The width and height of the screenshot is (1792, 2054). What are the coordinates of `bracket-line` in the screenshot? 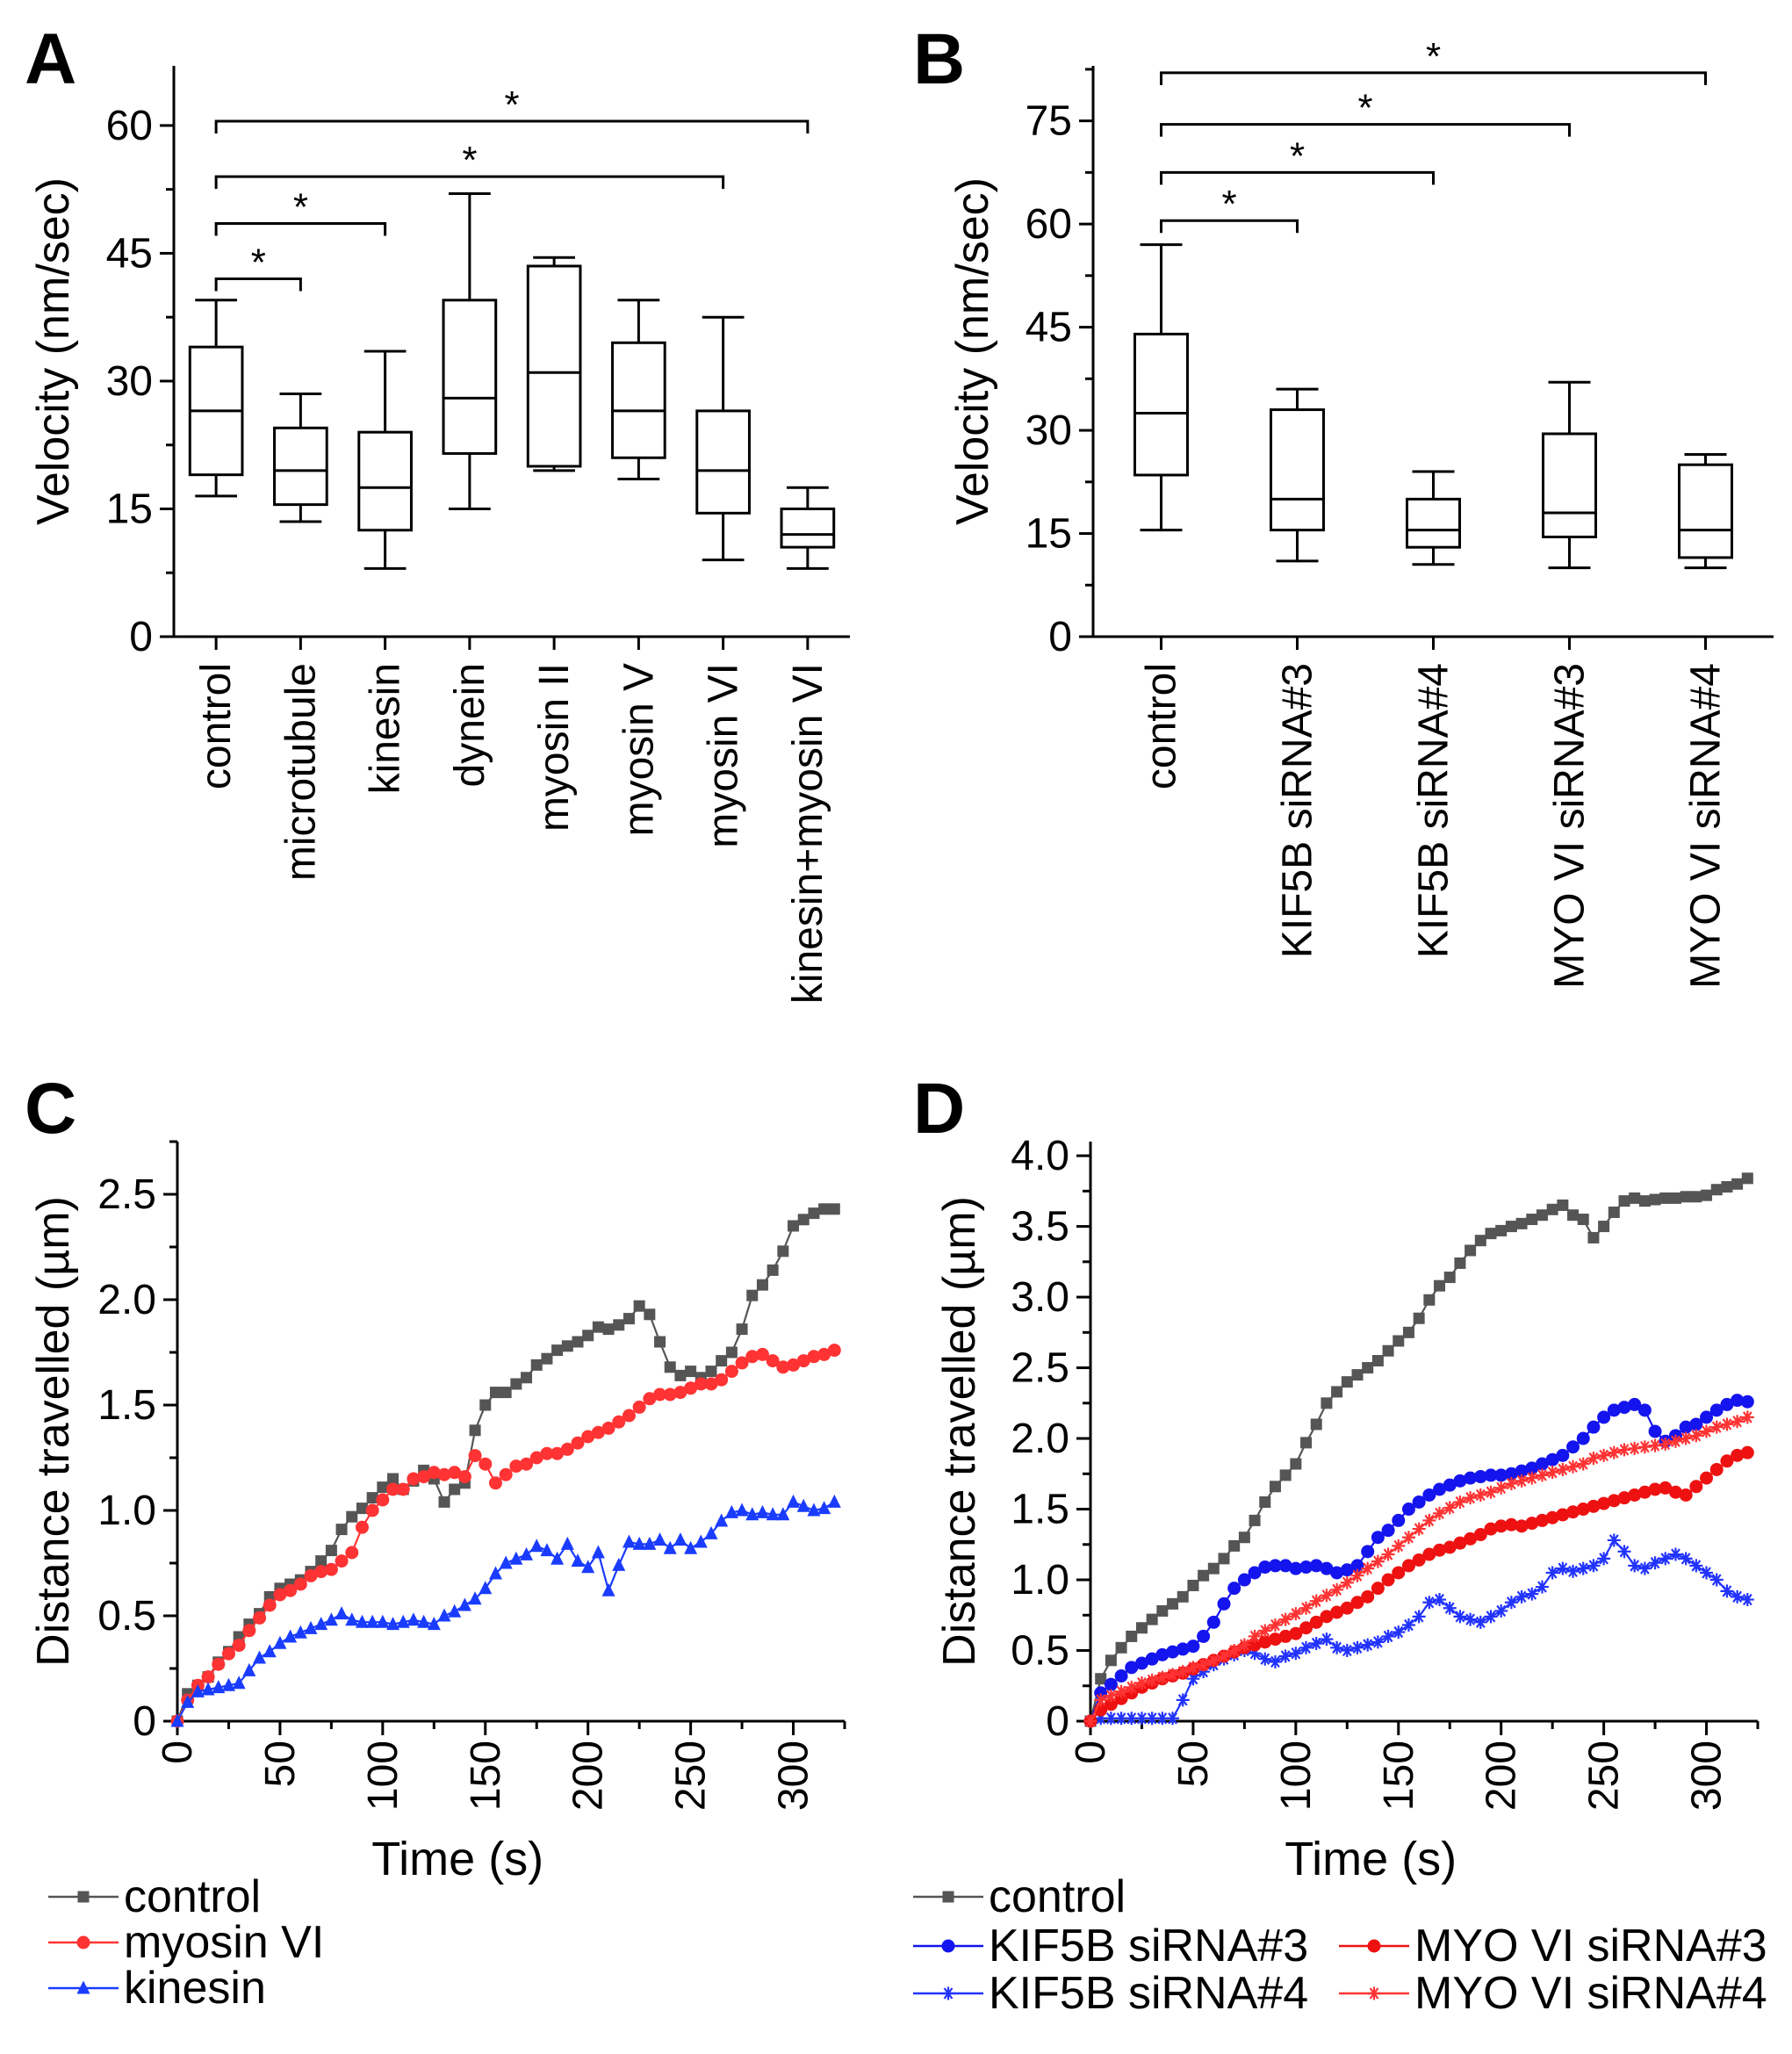 It's located at (1297, 177).